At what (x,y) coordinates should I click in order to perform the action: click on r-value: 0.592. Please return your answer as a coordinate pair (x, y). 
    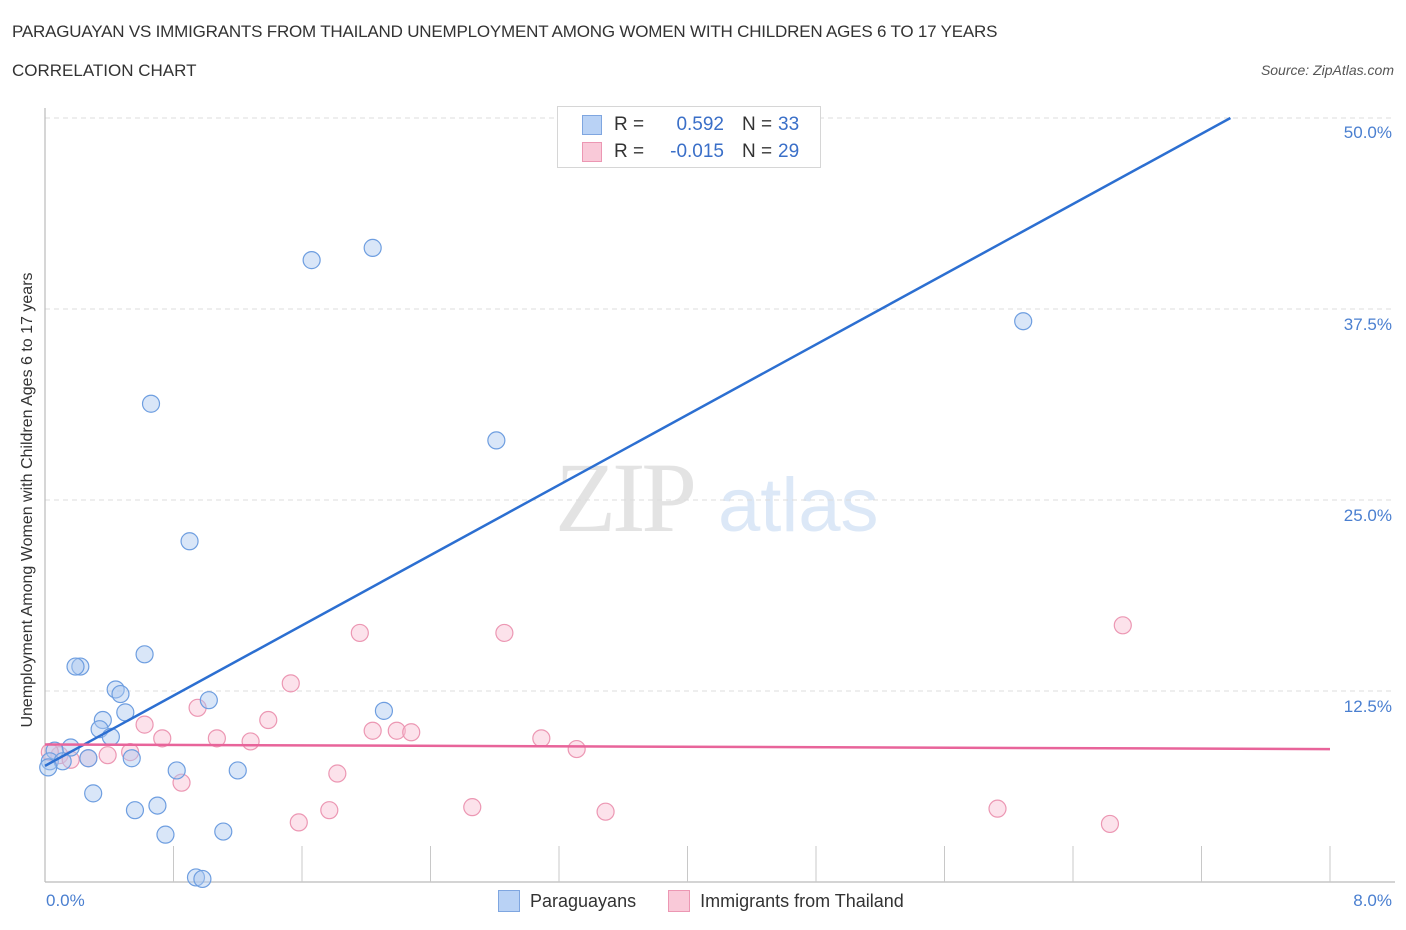
    Looking at the image, I should click on (700, 124).